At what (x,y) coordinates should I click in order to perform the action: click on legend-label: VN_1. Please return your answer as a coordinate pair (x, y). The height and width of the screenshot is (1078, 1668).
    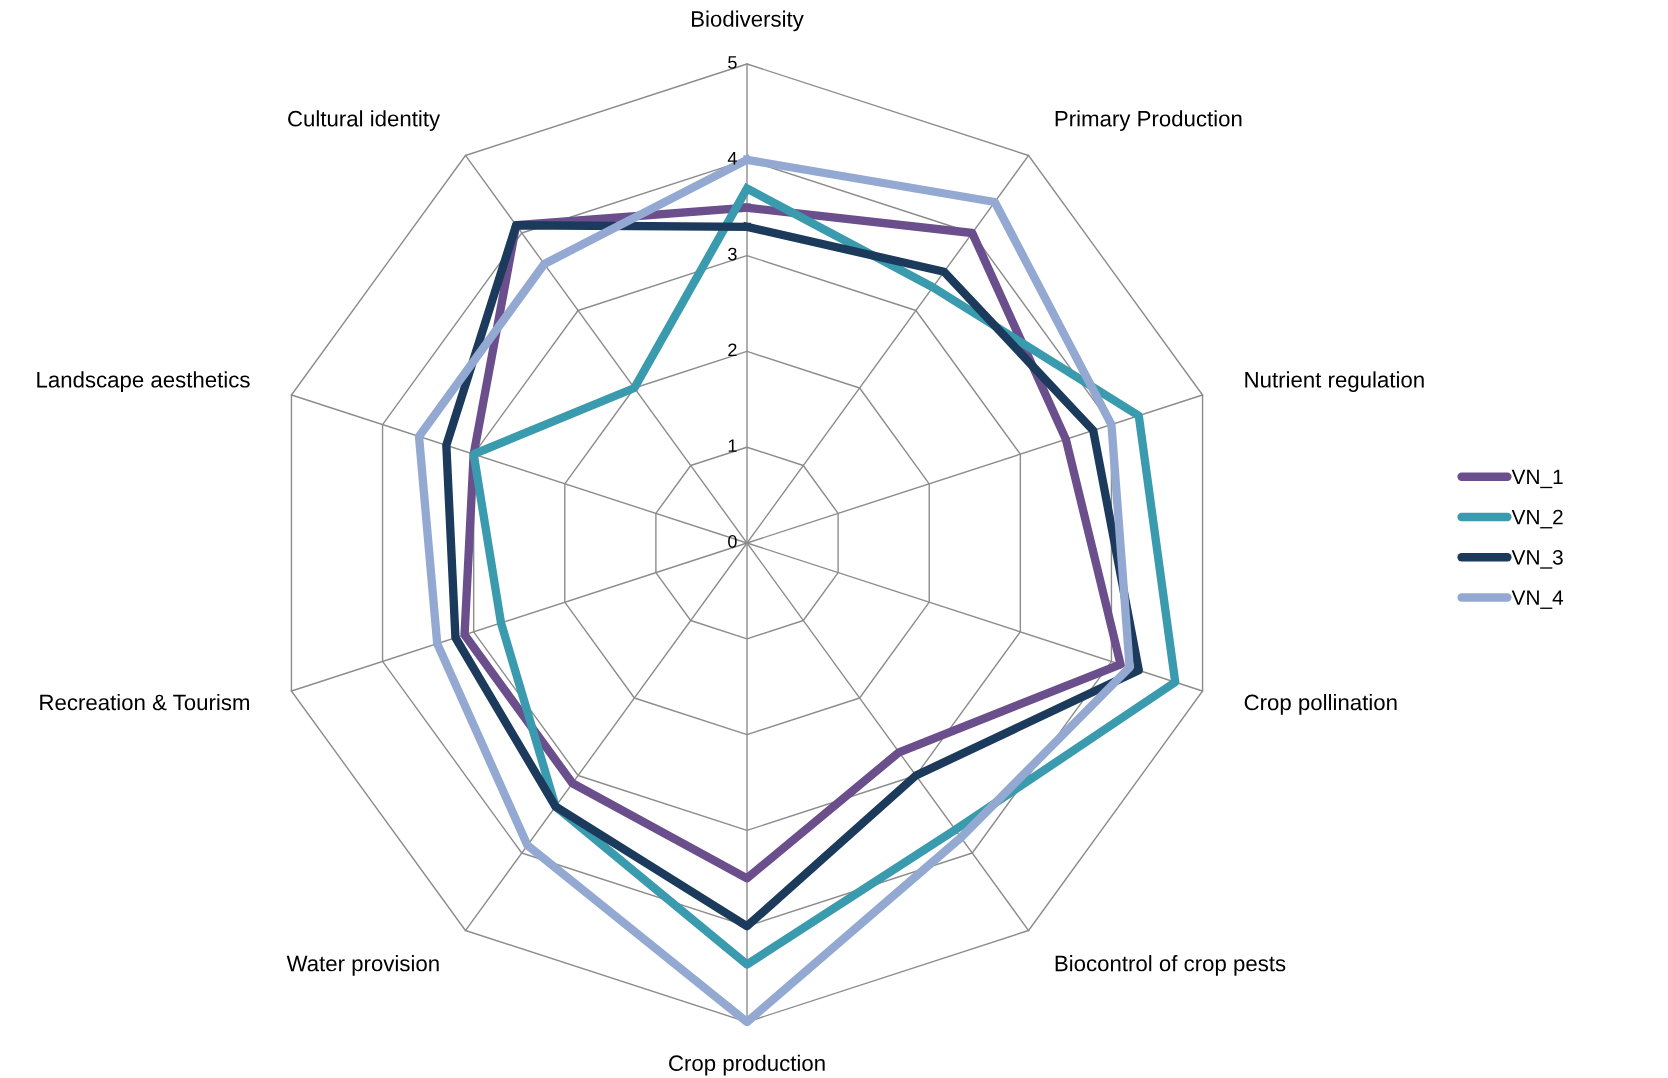
    Looking at the image, I should click on (1537, 479).